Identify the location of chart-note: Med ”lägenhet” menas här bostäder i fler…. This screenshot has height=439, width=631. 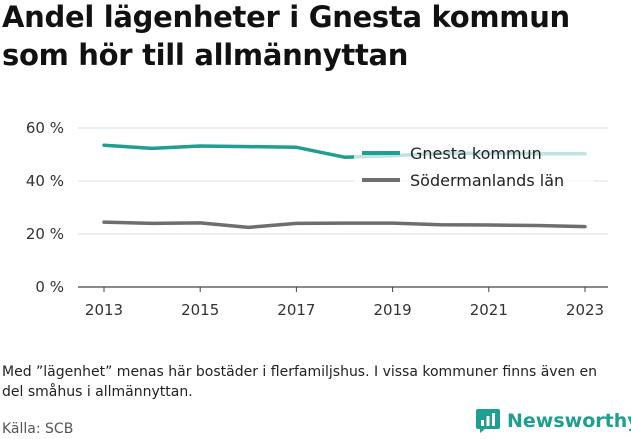
(299, 382).